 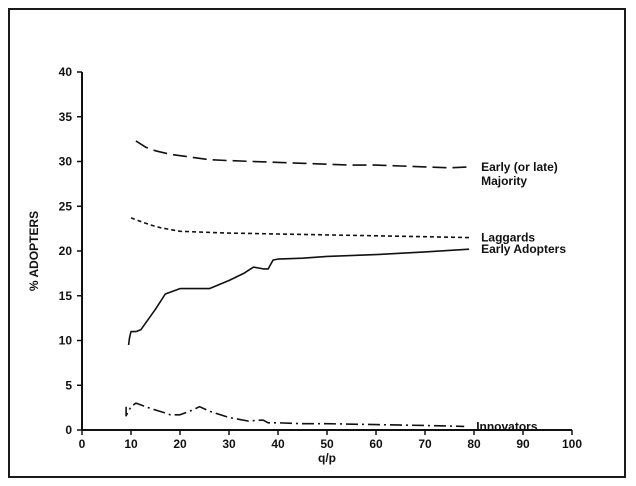 I want to click on series-label-innovators: Innovators, so click(x=507, y=426).